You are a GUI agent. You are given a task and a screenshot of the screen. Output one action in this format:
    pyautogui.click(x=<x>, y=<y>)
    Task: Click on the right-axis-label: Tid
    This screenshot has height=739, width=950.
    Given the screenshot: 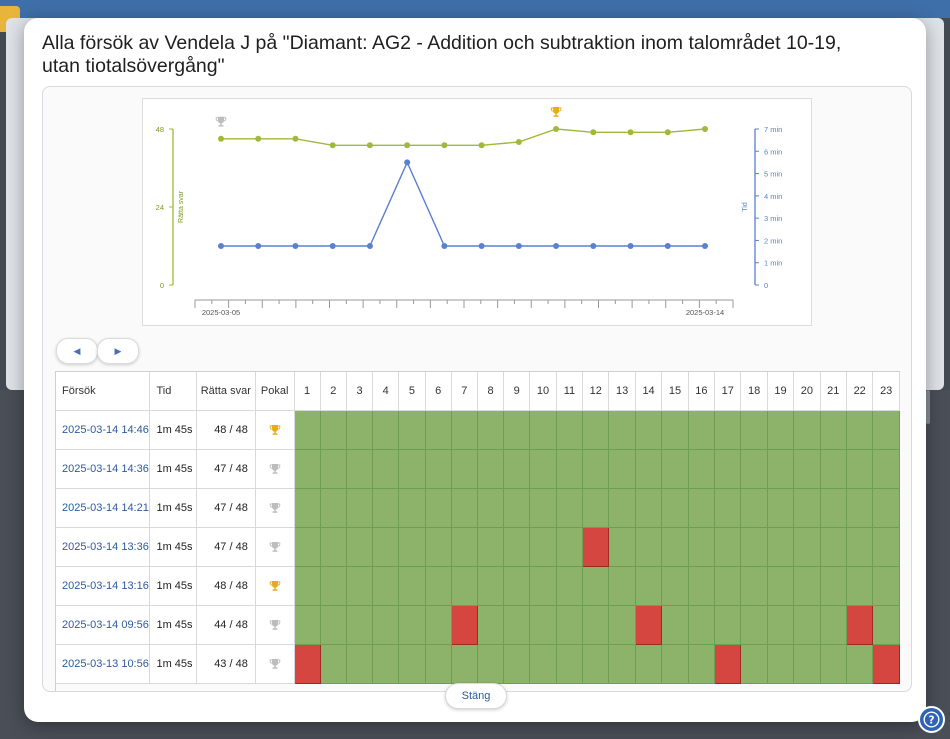 What is the action you would take?
    pyautogui.click(x=745, y=207)
    